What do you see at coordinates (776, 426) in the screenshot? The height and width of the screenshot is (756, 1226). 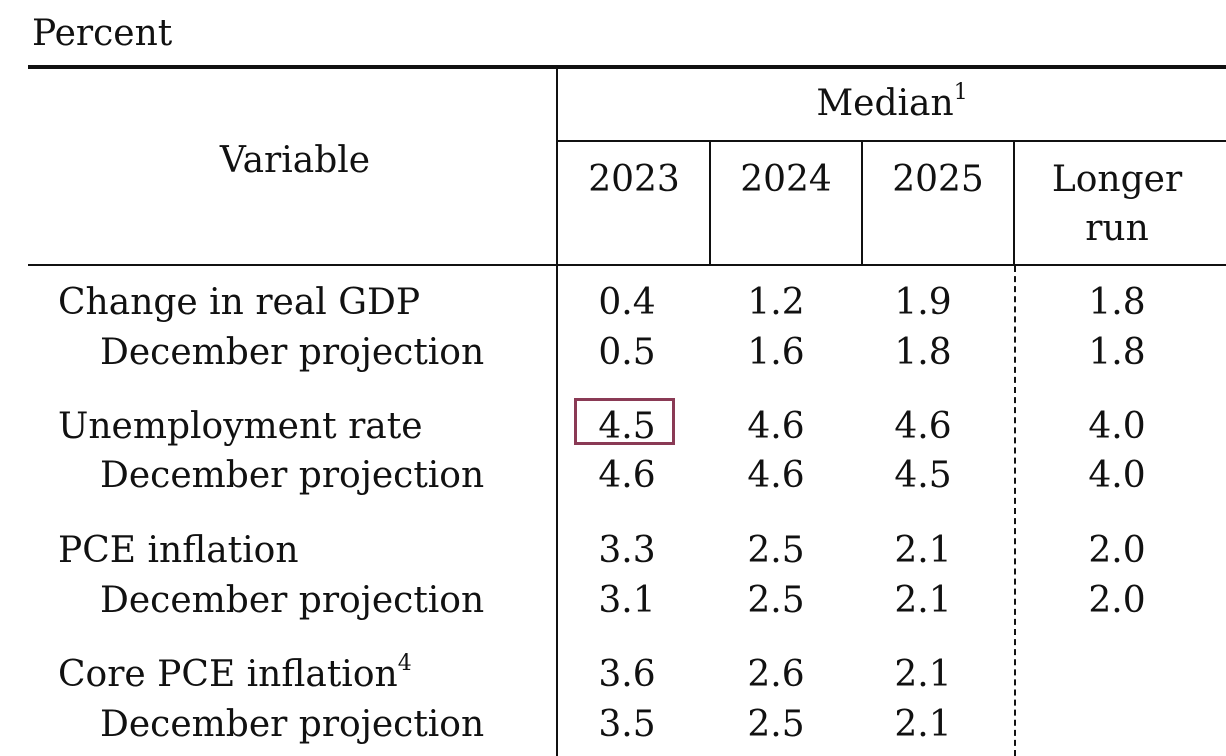 I see `cell-unemployment-2024: 4.6` at bounding box center [776, 426].